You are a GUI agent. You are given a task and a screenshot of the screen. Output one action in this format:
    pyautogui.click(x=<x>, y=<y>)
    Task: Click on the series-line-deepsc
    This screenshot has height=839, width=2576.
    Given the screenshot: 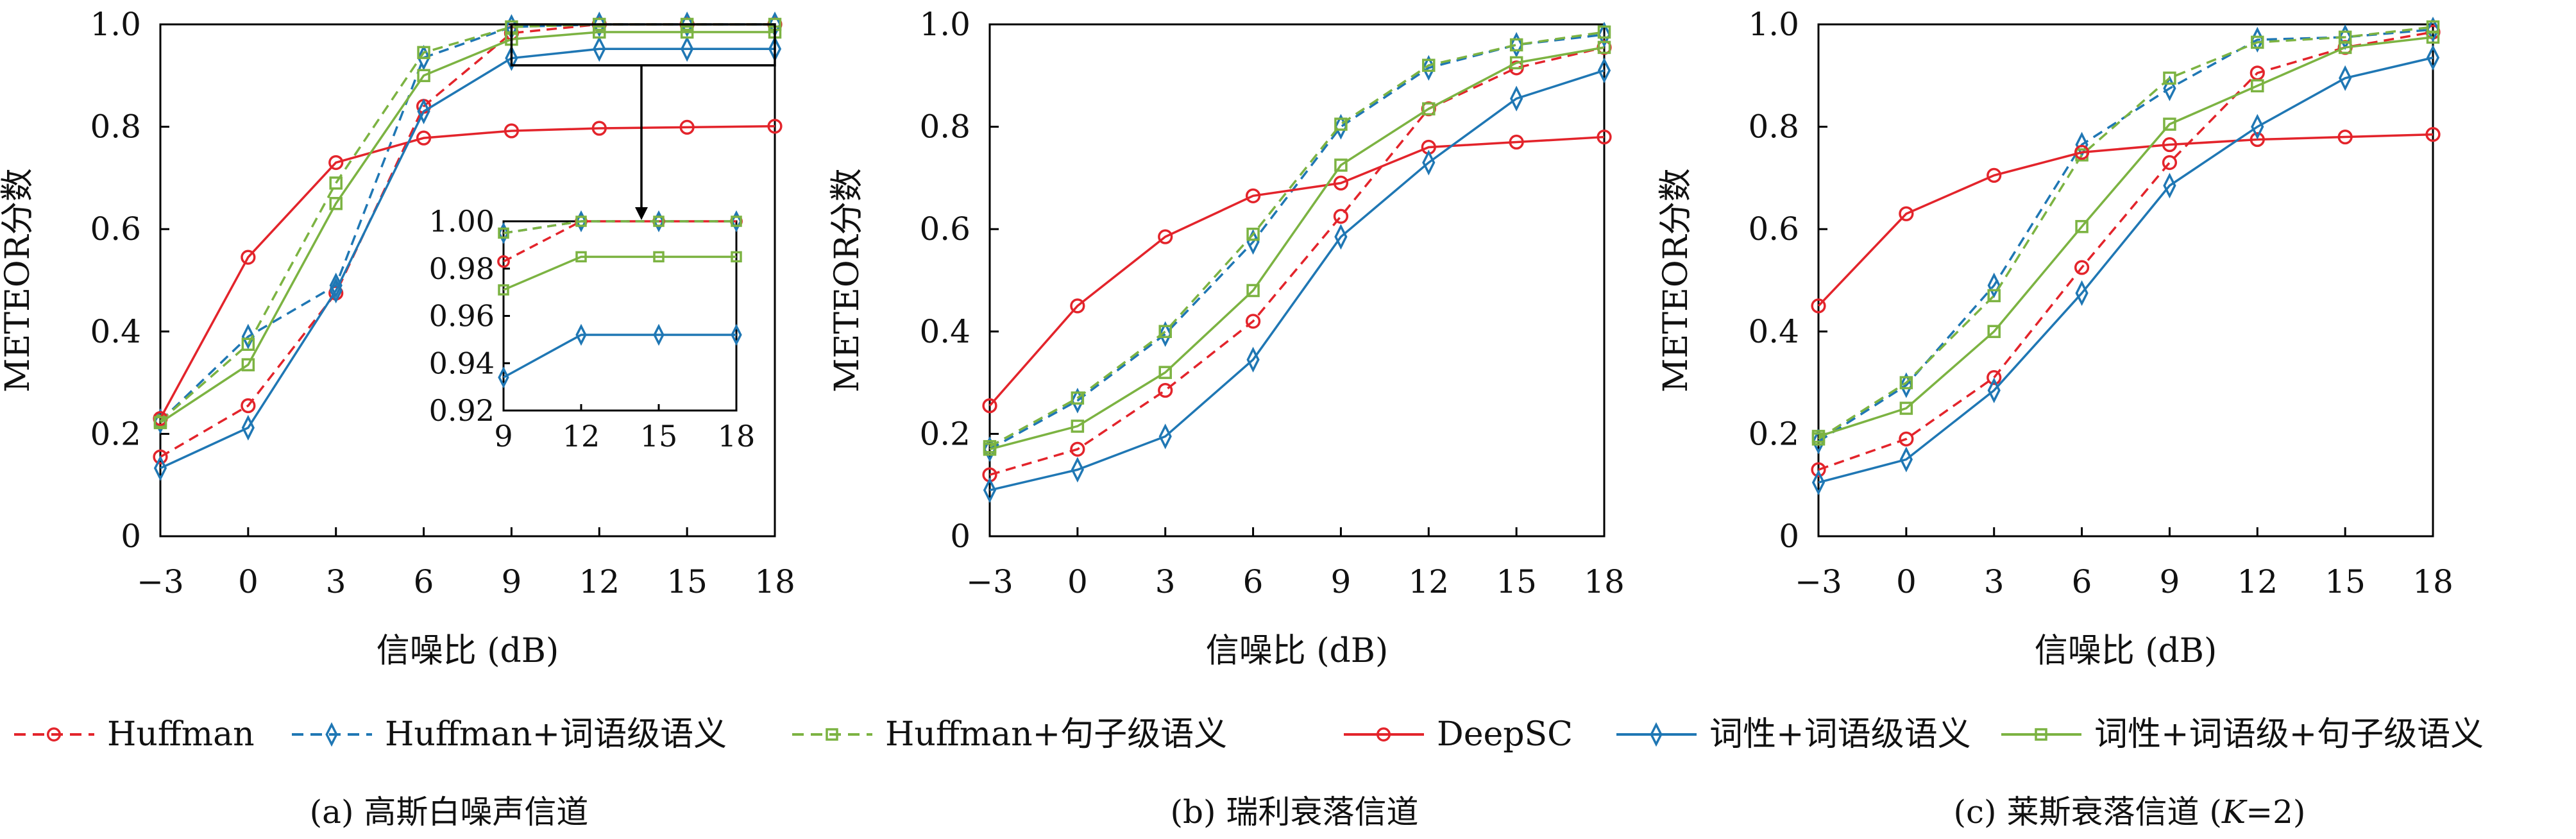 What is the action you would take?
    pyautogui.click(x=1296, y=271)
    